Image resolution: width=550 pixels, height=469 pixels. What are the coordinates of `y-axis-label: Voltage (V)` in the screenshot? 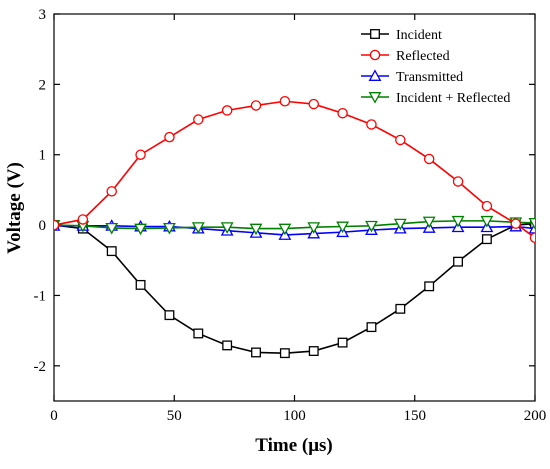 It's located at (14, 208).